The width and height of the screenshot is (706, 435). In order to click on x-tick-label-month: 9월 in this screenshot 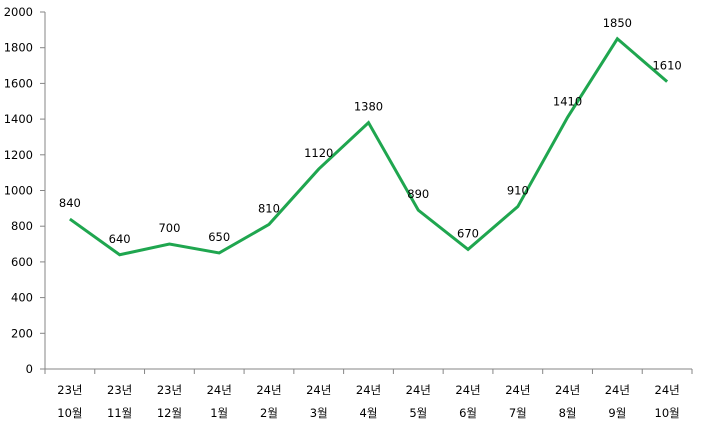, I will do `click(617, 413)`.